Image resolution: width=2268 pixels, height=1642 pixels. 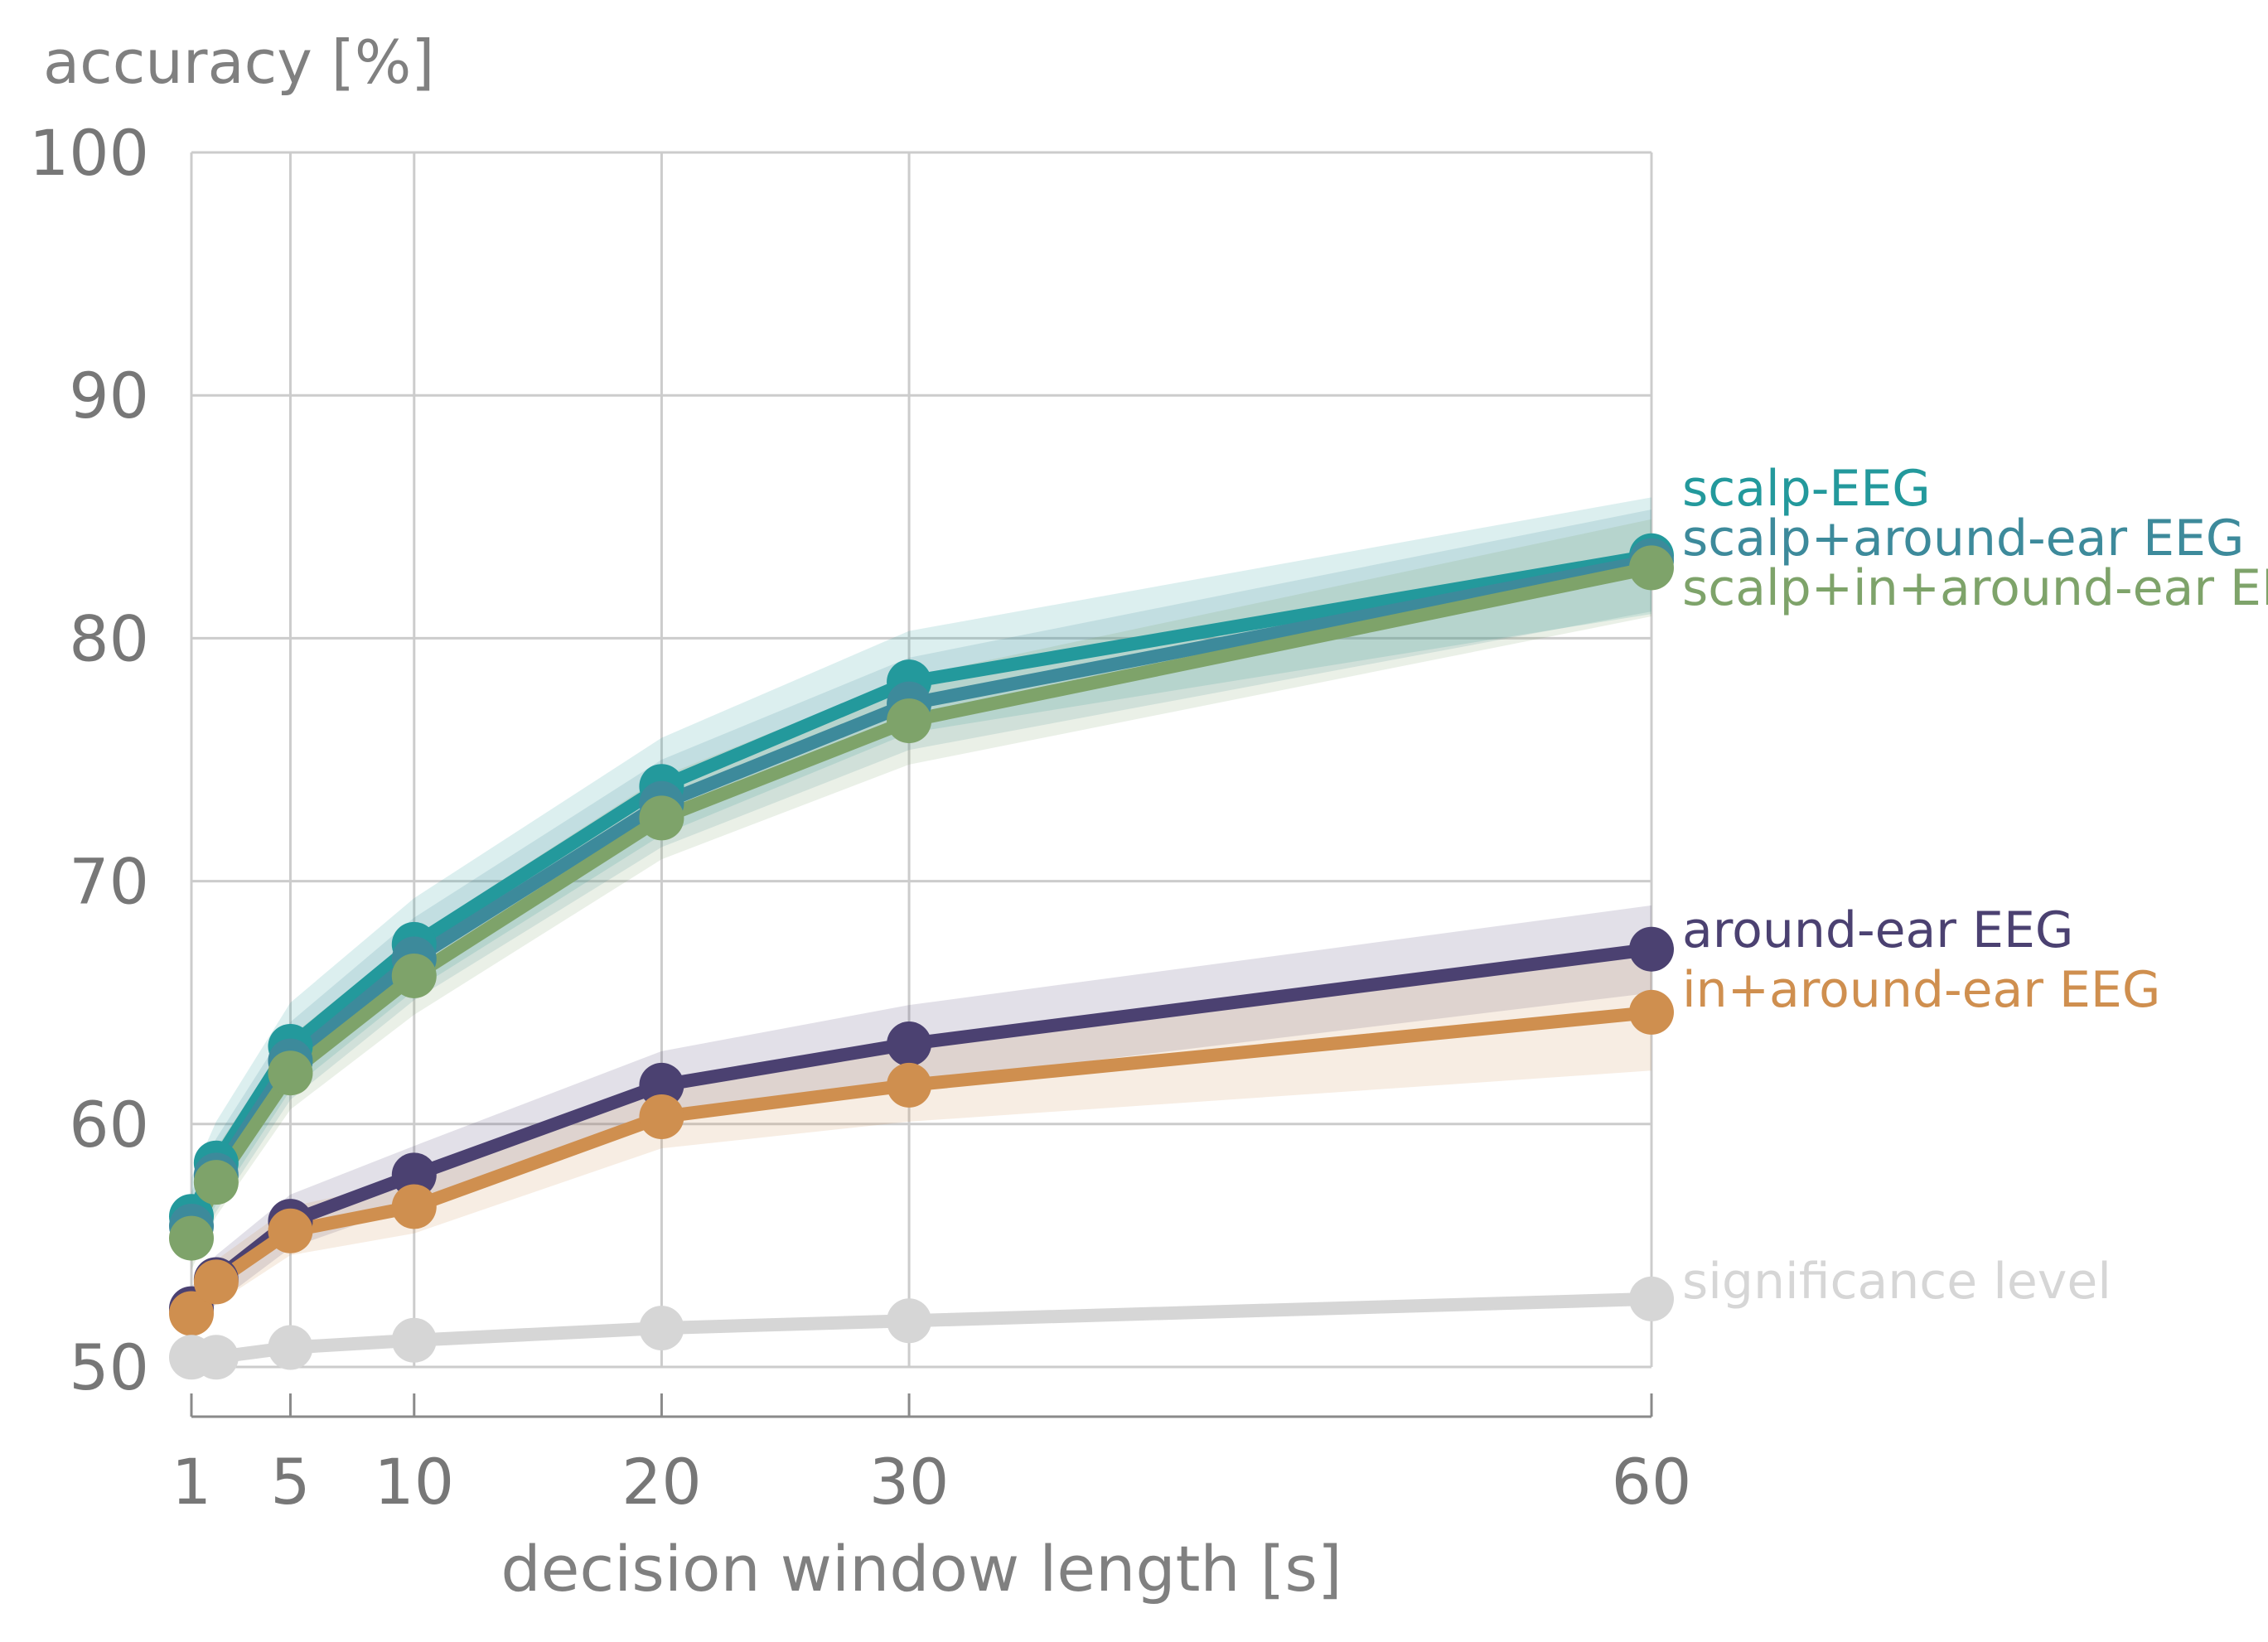 What do you see at coordinates (109, 396) in the screenshot?
I see `y-tick-label-90: 90` at bounding box center [109, 396].